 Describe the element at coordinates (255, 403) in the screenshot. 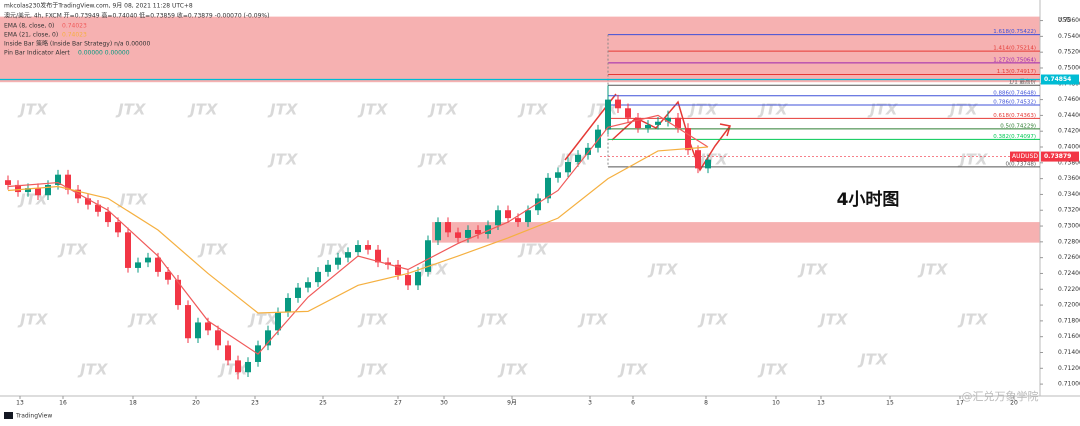

I see `x-tick-label: 23` at that location.